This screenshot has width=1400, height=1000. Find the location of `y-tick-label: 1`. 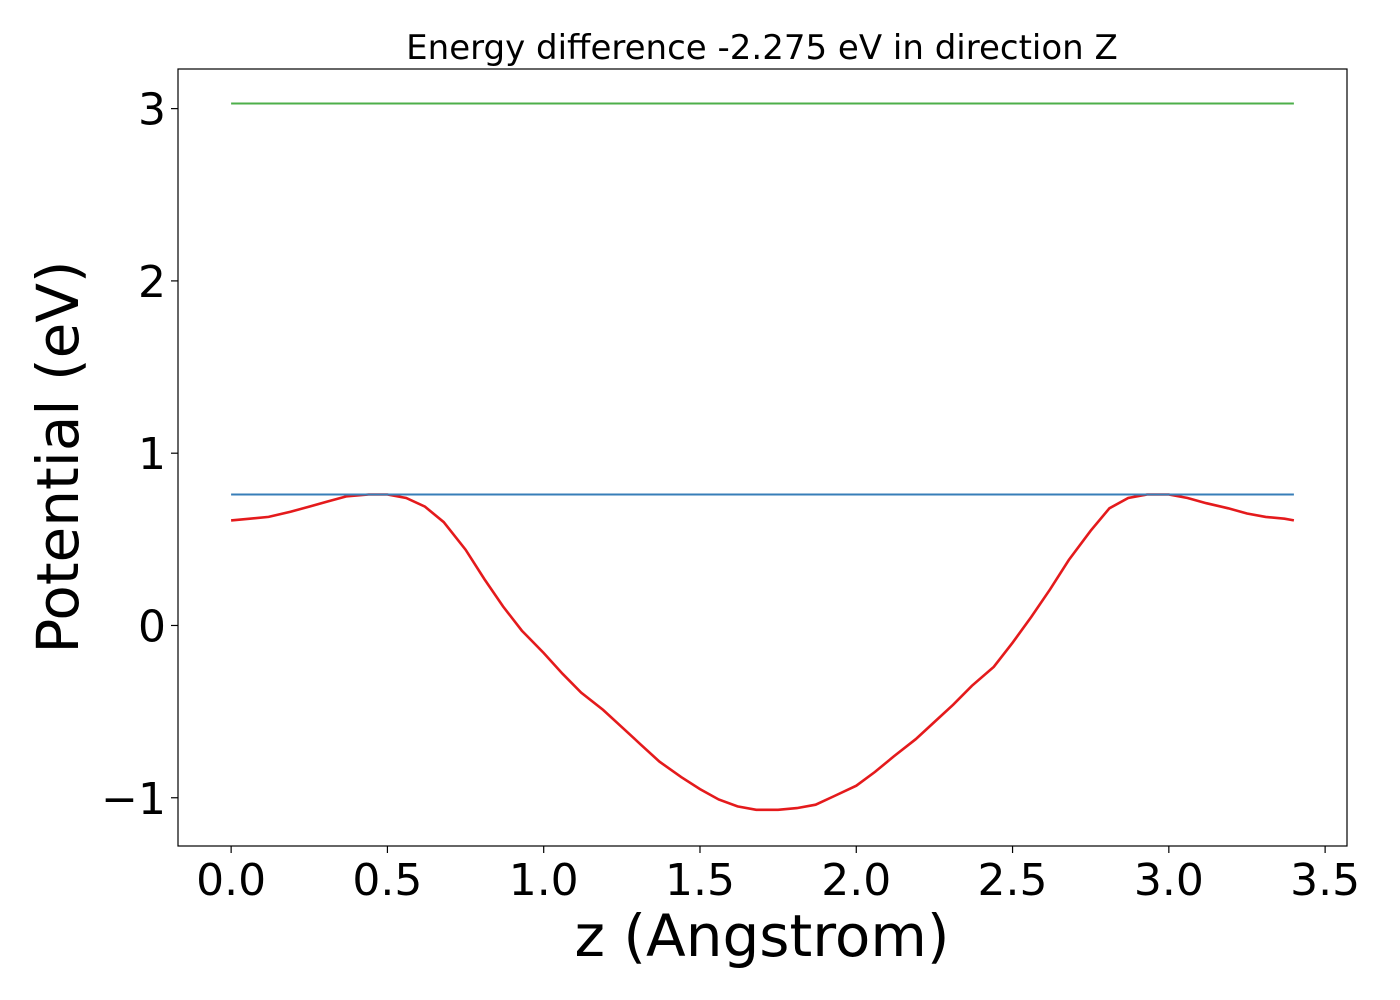

y-tick-label: 1 is located at coordinates (152, 454).